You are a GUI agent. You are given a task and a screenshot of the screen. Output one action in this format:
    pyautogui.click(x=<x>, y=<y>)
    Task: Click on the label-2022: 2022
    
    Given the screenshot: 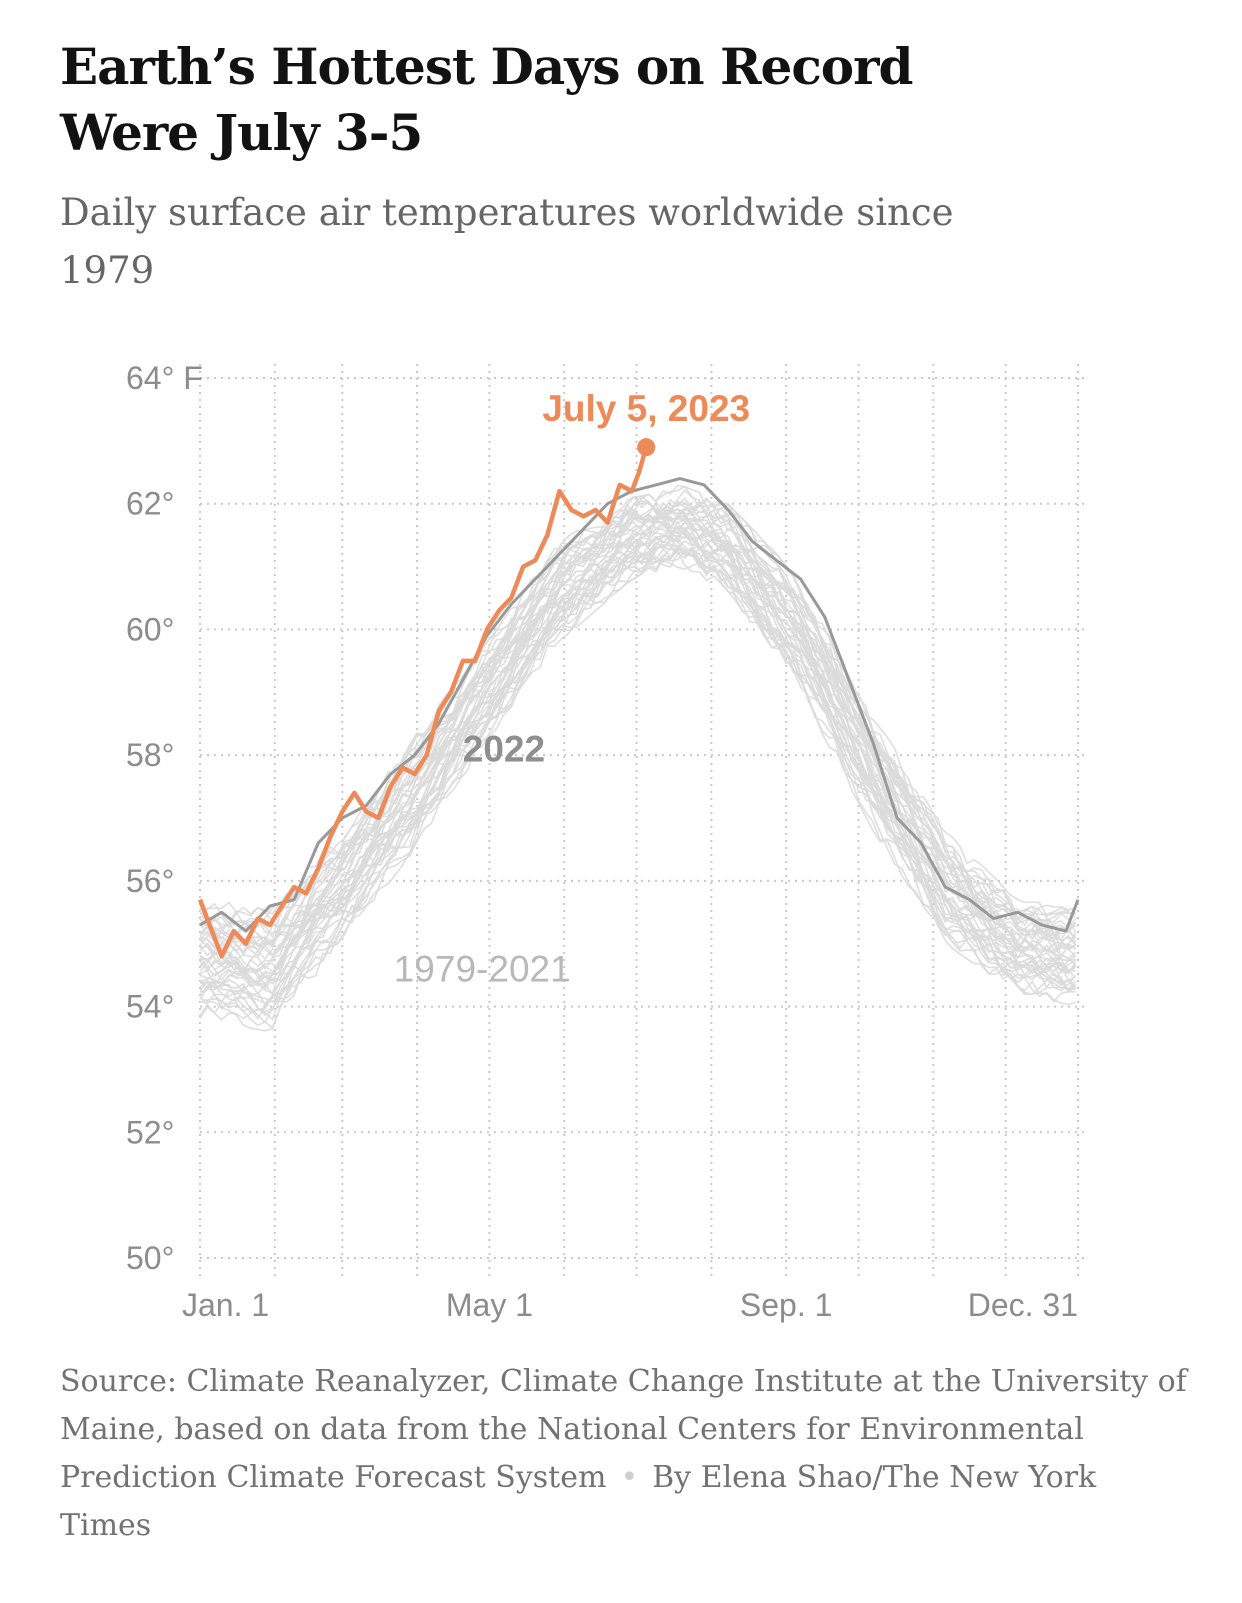 What is the action you would take?
    pyautogui.click(x=504, y=748)
    